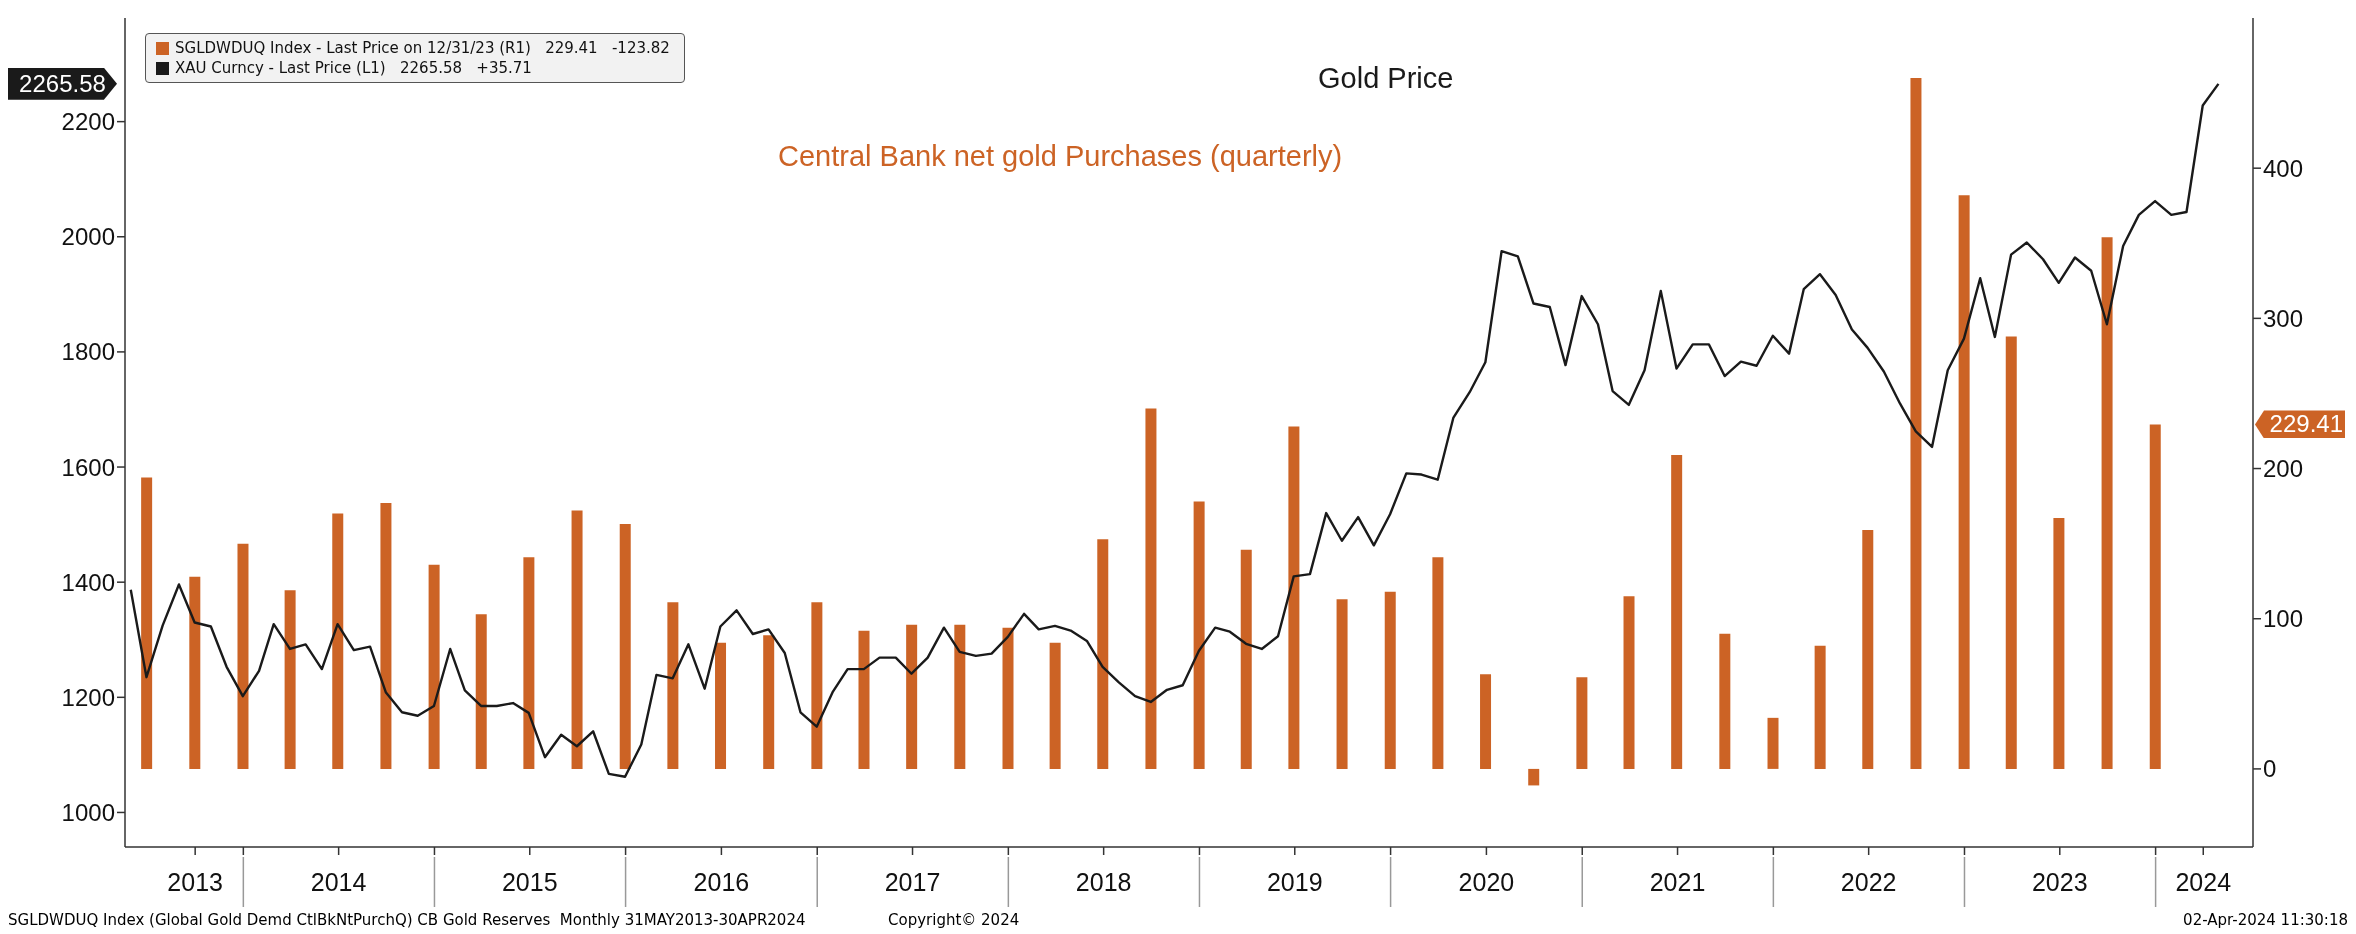 This screenshot has width=2356, height=934. I want to click on text: SGLDWDUQ Index (Global Gold Demd CtlBkNtPurchQ) CB Gold Reserves Monthly 31MAY2013-30APR2024, so click(407, 920).